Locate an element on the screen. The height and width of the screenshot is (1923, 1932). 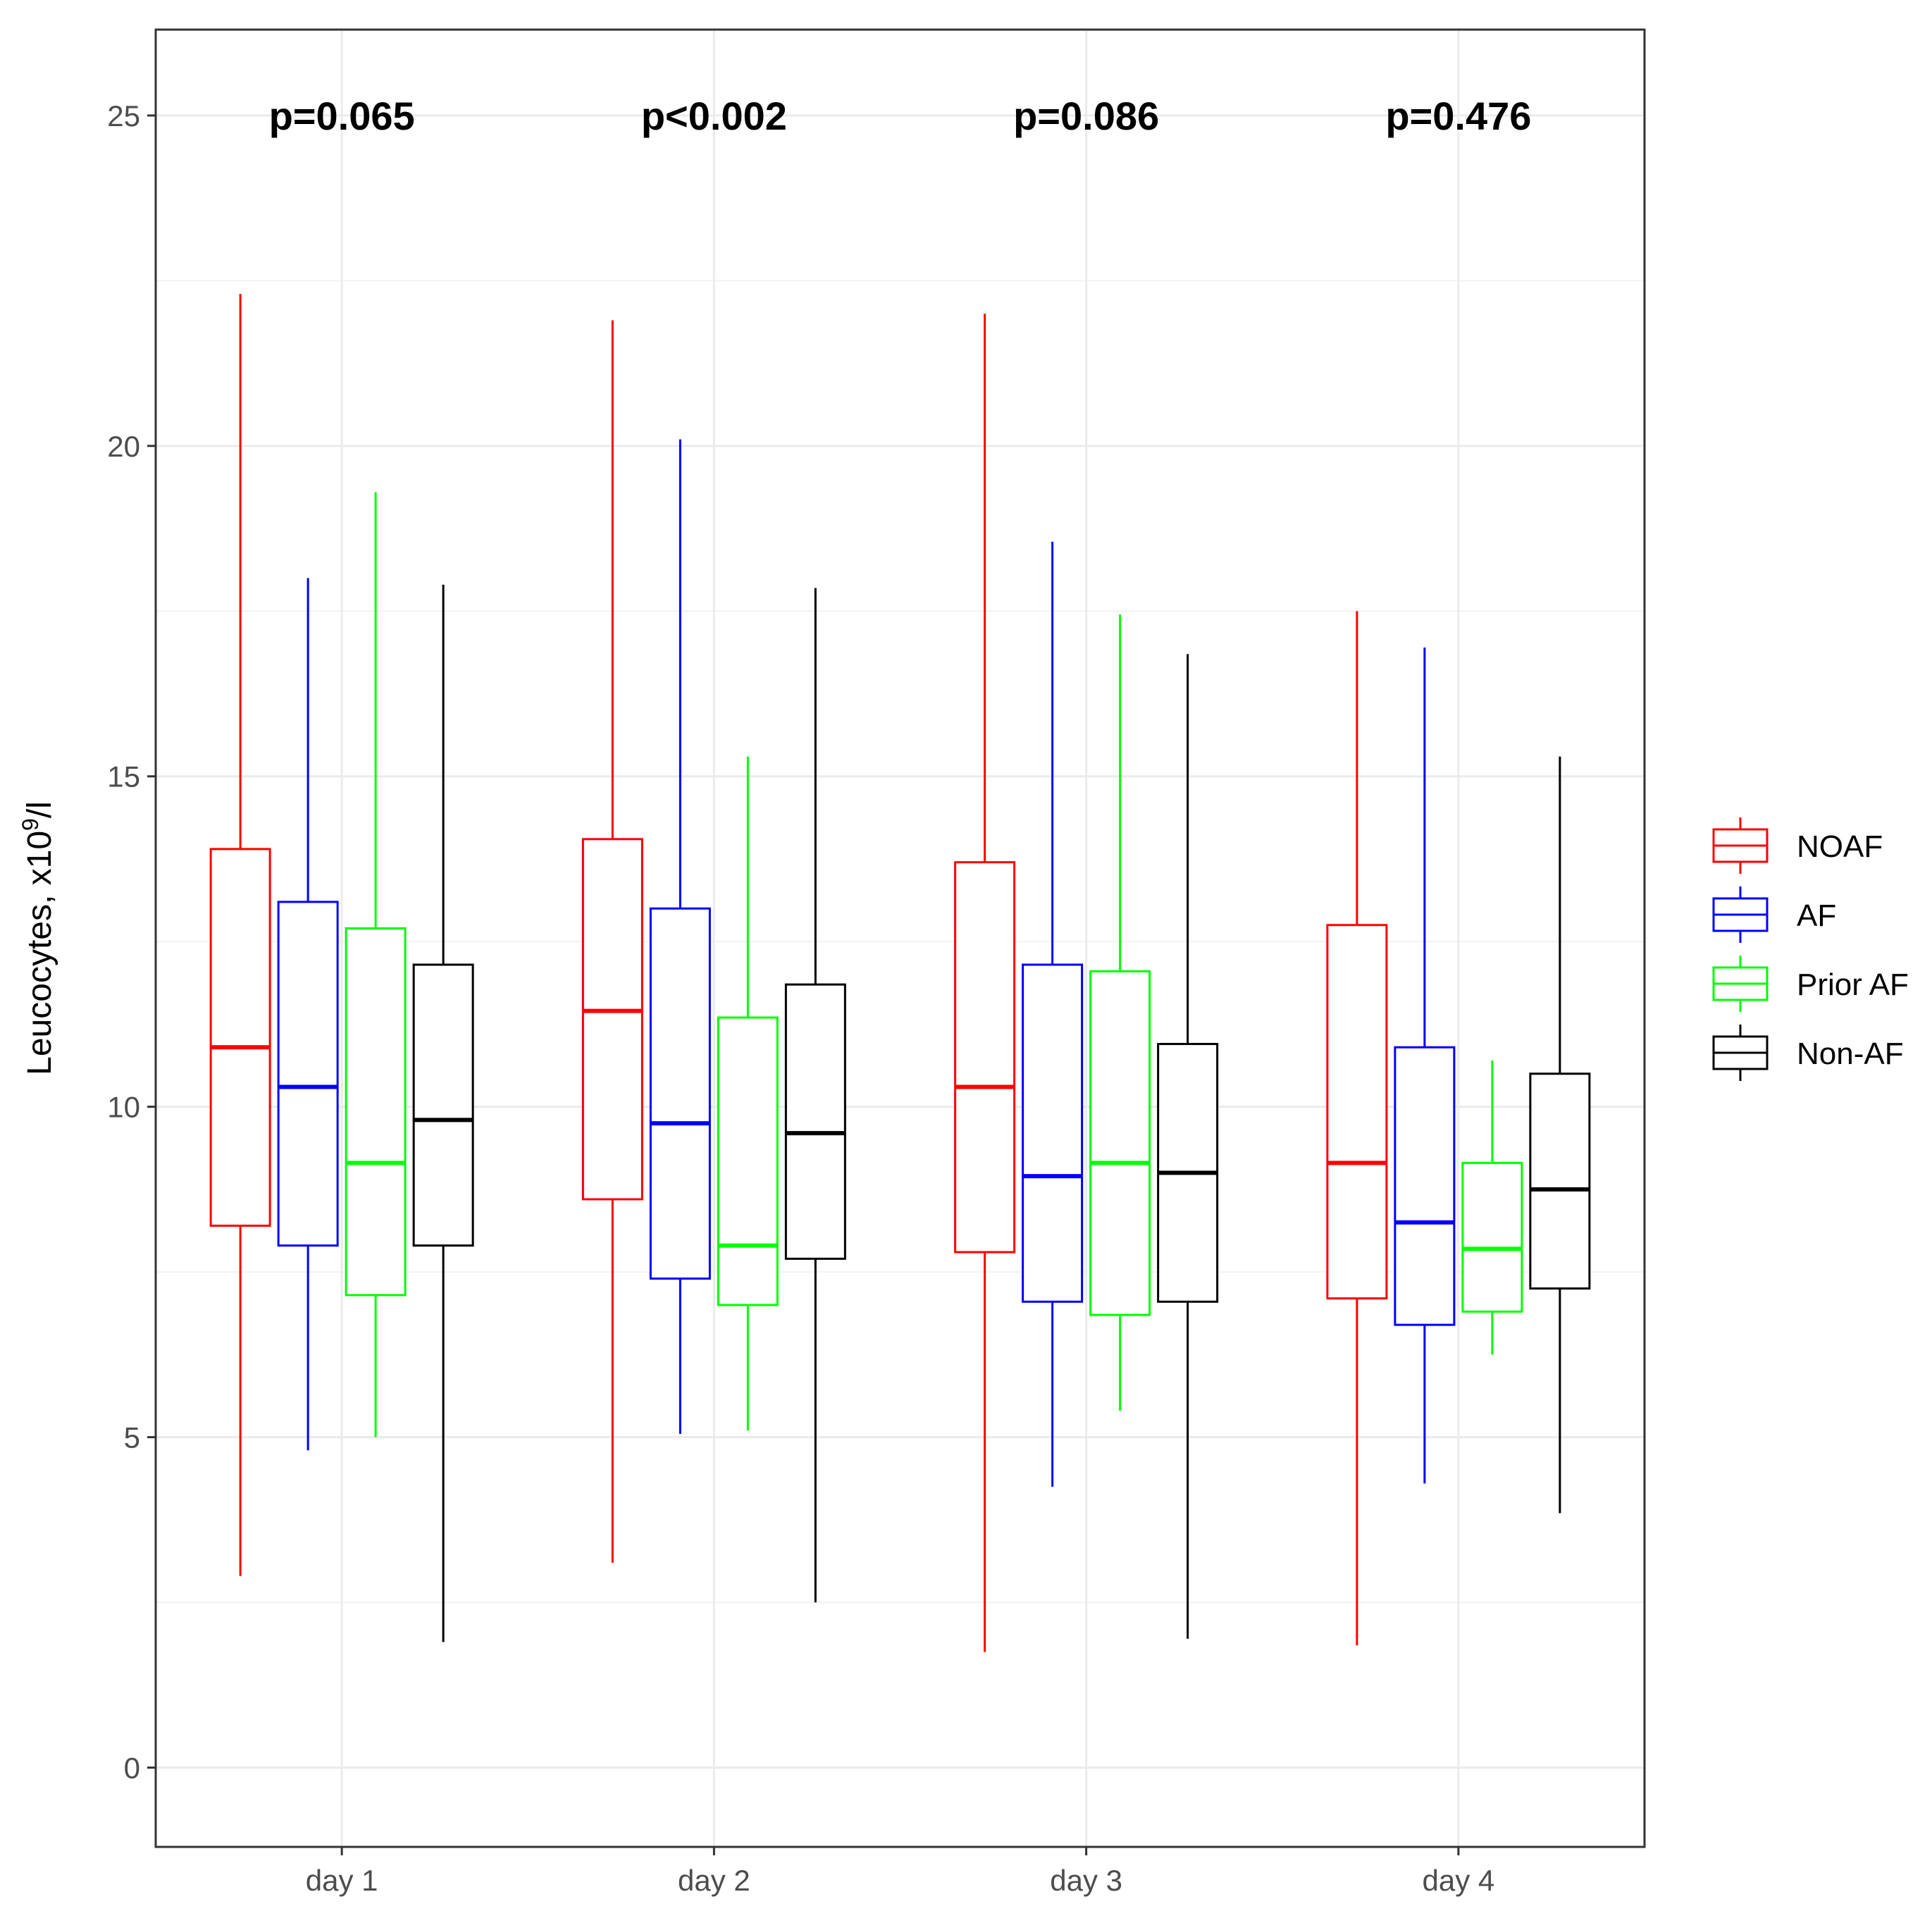
p-value-day-4: p=0.476 is located at coordinates (1458, 116).